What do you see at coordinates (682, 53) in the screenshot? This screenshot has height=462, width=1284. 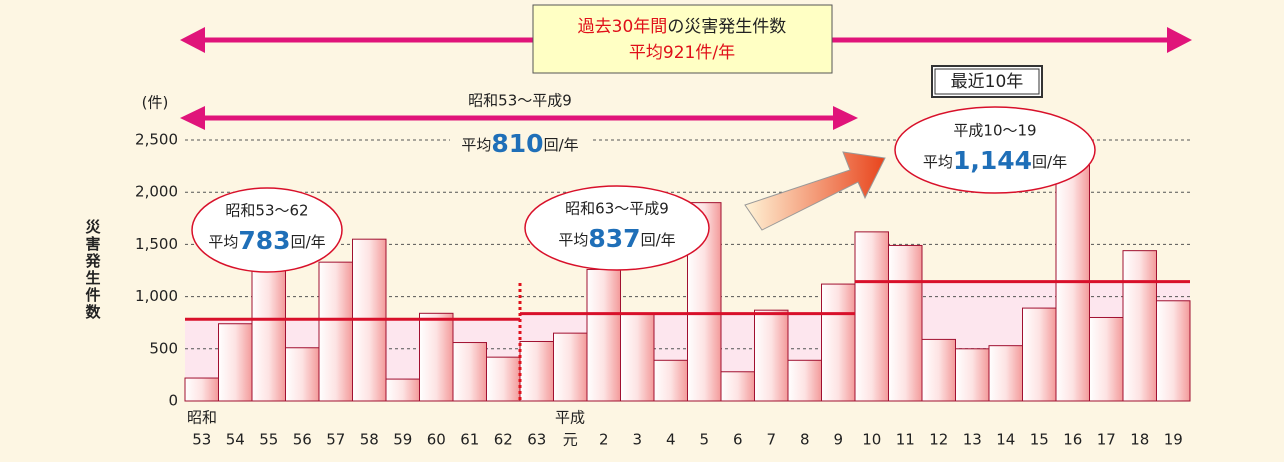 I see `subtitle: 平均921件/年` at bounding box center [682, 53].